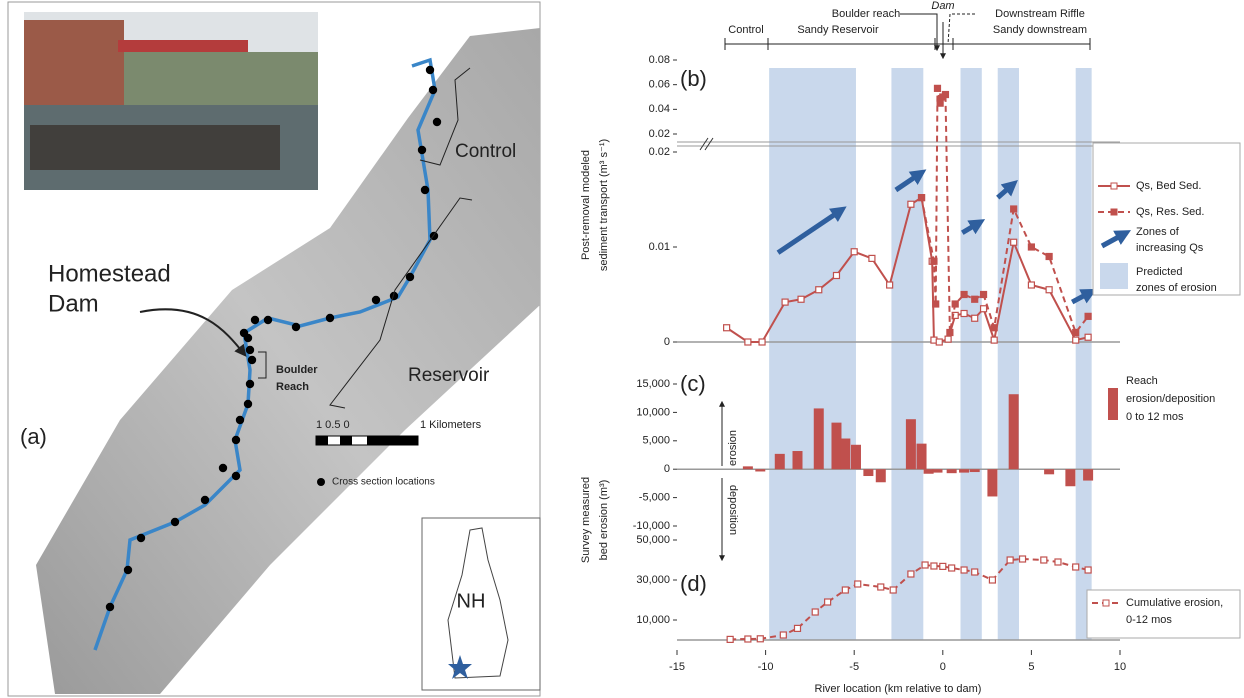 The width and height of the screenshot is (1244, 698). Describe the element at coordinates (677, 667) in the screenshot. I see `x-tick-label: -15` at that location.